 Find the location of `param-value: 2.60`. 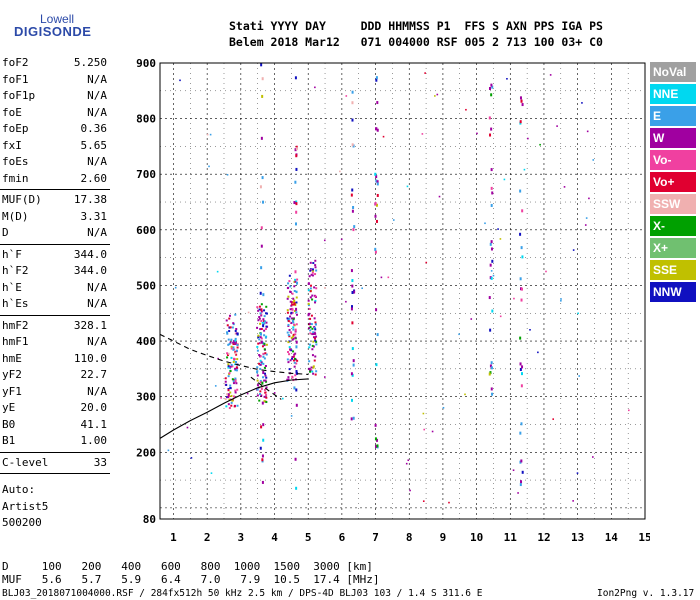

param-value: 2.60 is located at coordinates (94, 178).